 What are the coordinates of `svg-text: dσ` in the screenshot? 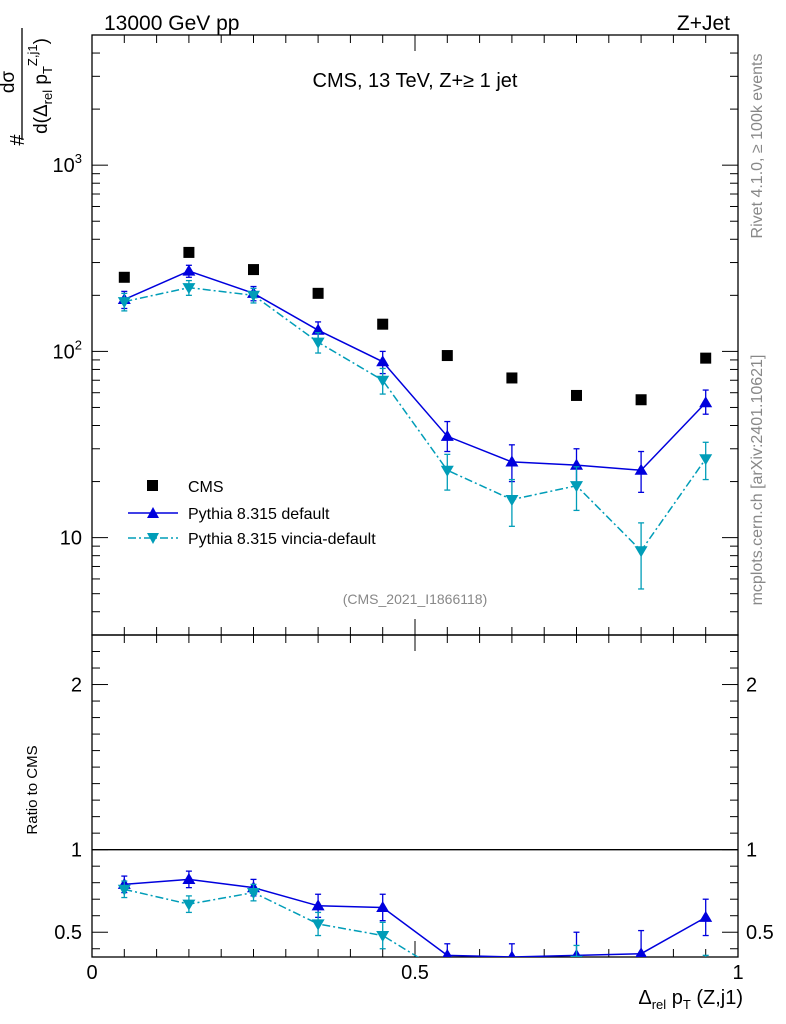 It's located at (9, 82).